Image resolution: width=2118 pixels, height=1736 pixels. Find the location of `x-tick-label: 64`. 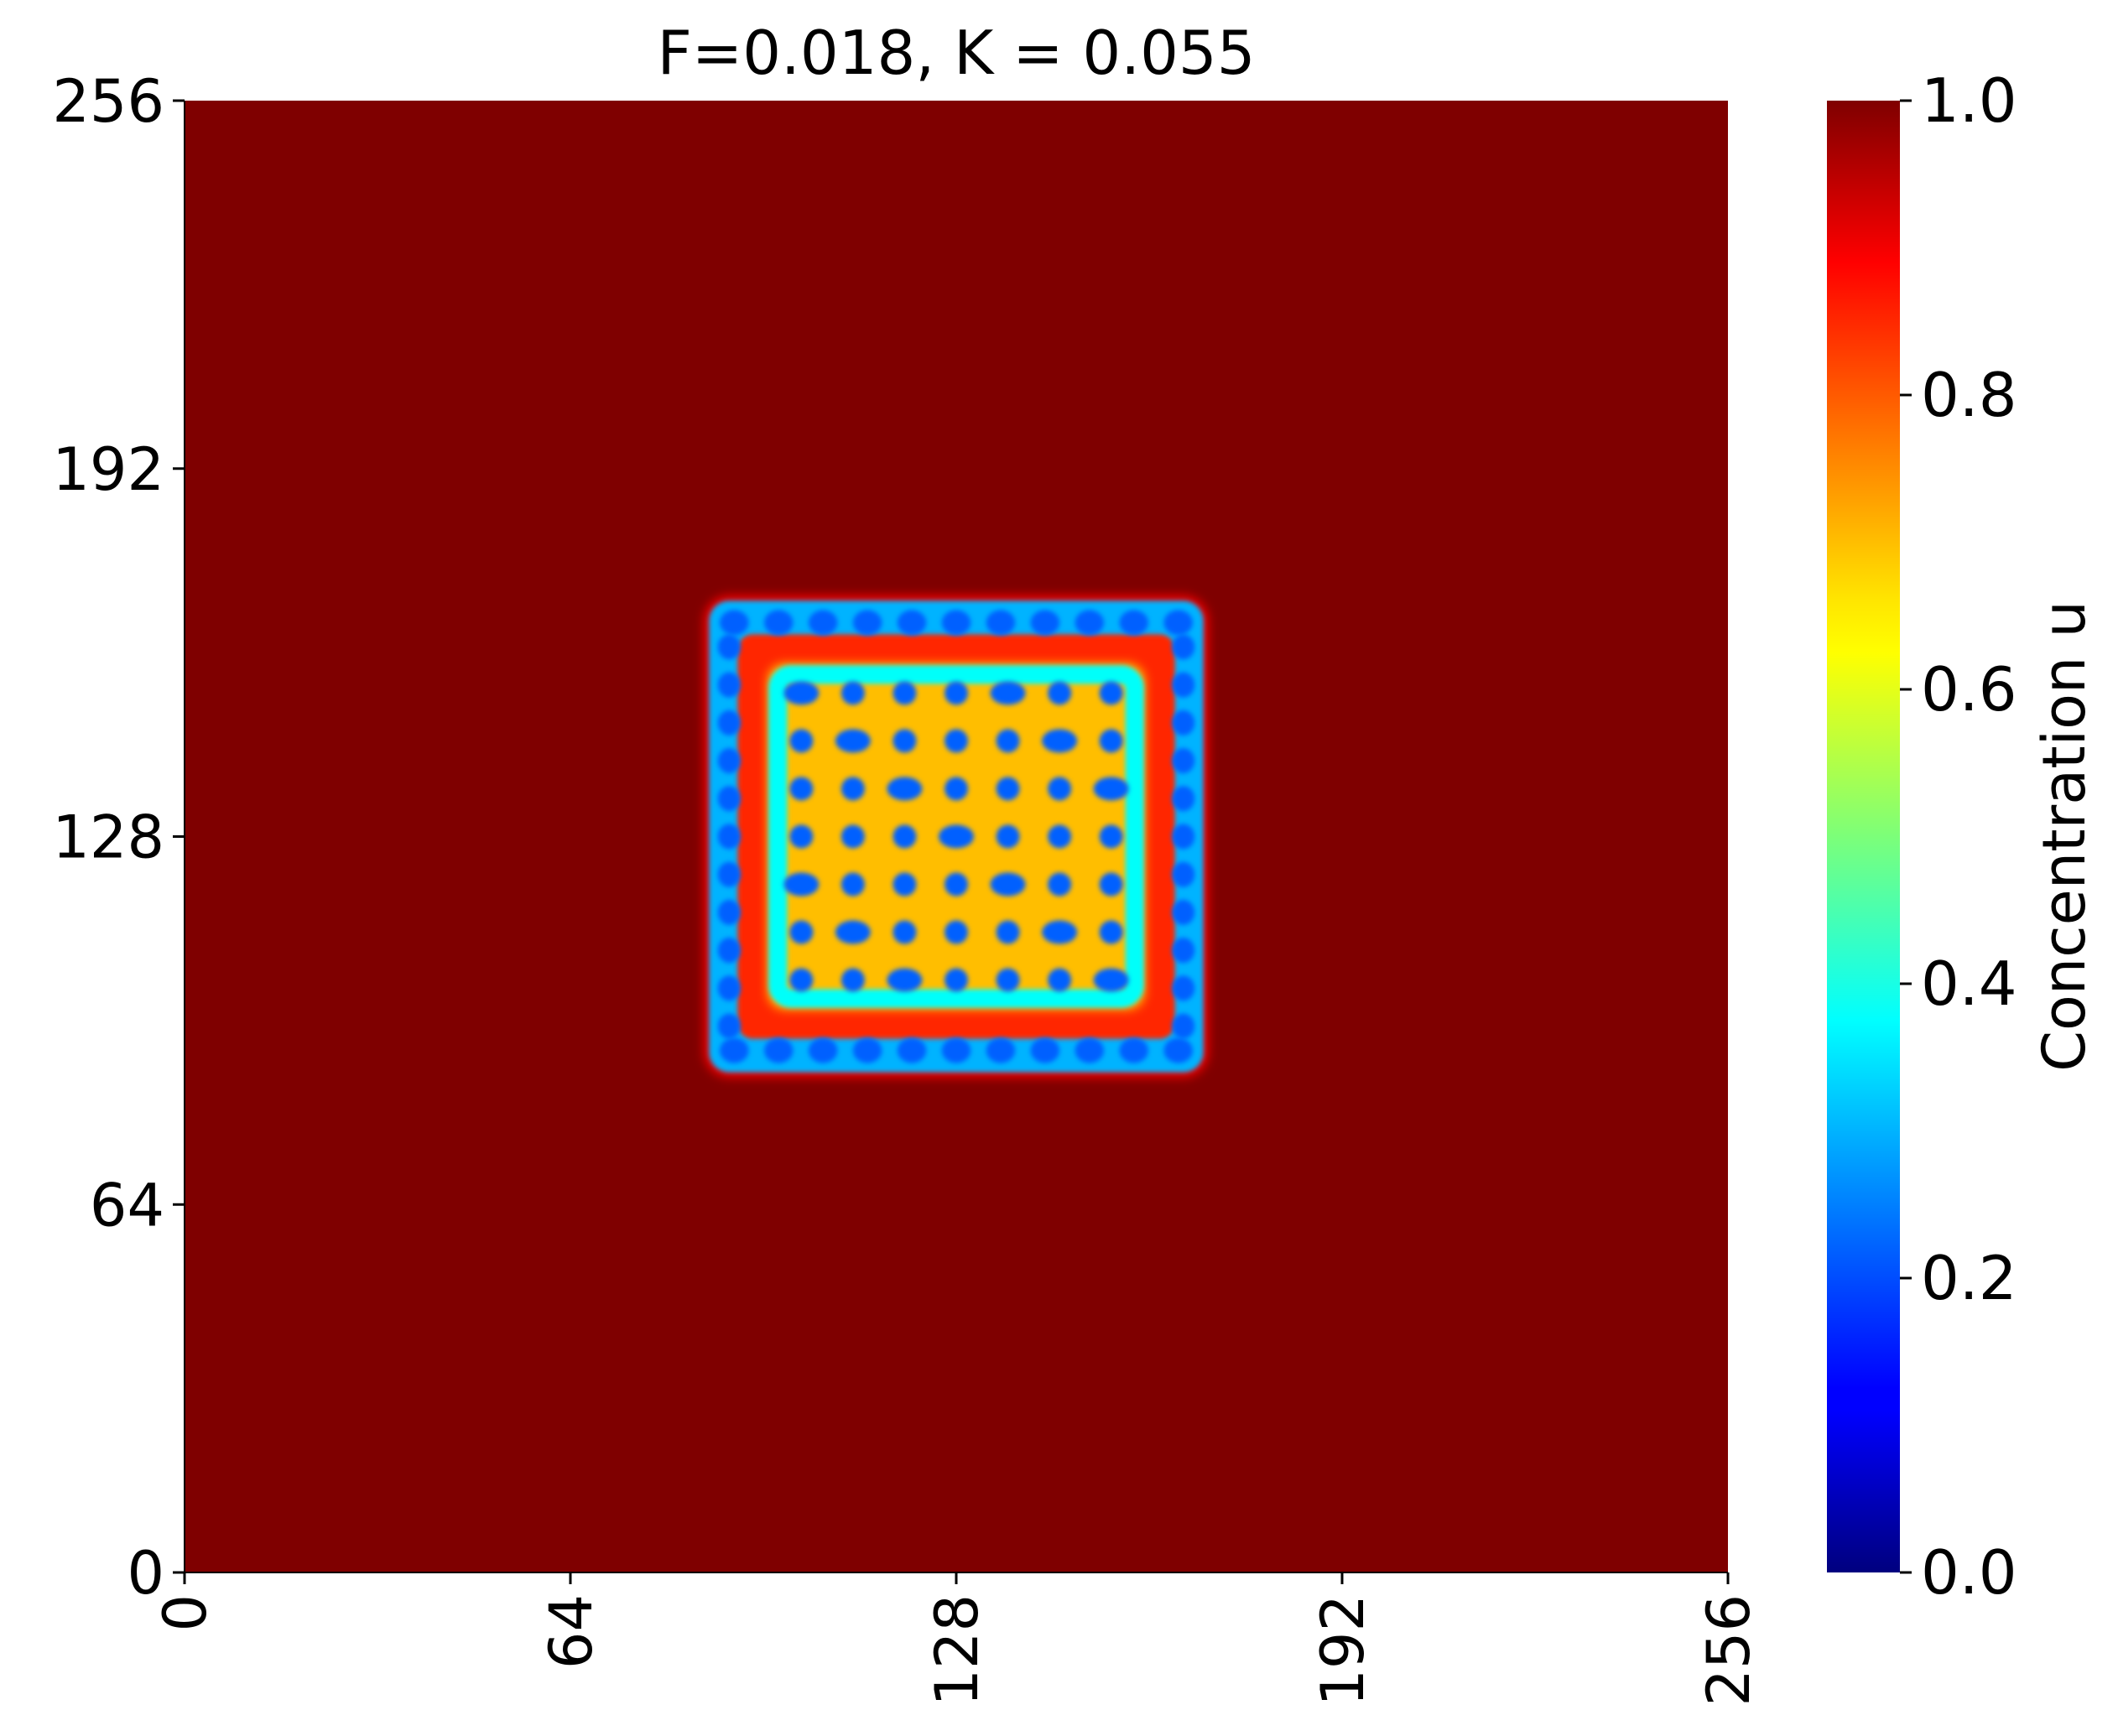

x-tick-label: 64 is located at coordinates (571, 1632).